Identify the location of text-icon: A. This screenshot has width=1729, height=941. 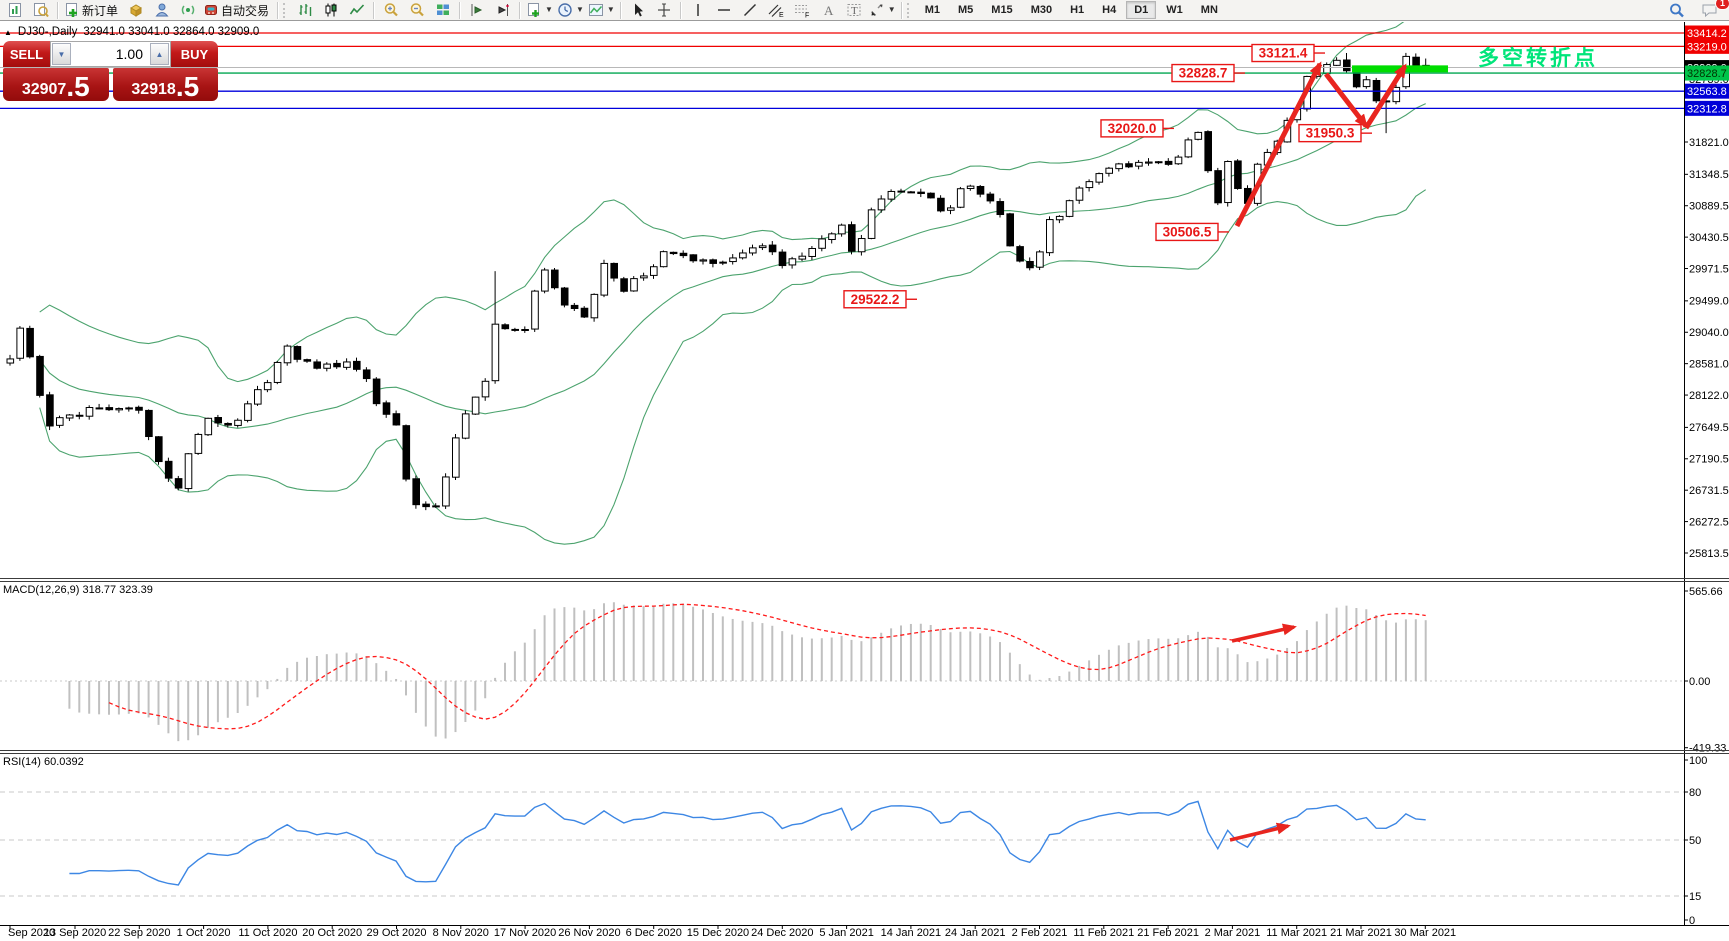
(828, 10).